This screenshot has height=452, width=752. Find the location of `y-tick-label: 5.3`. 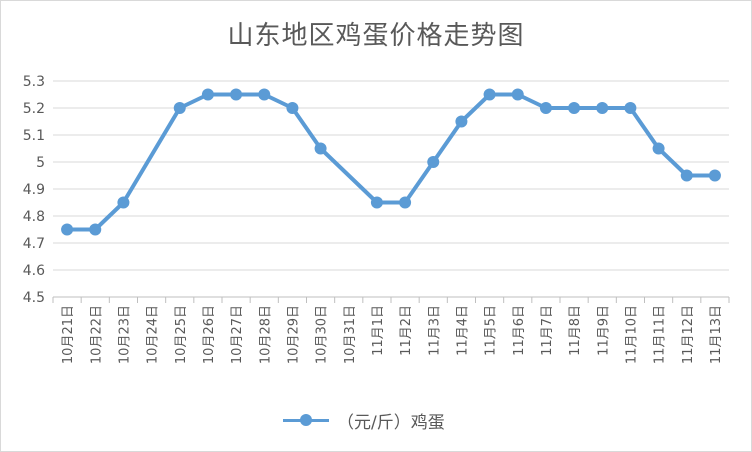

y-tick-label: 5.3 is located at coordinates (34, 82).